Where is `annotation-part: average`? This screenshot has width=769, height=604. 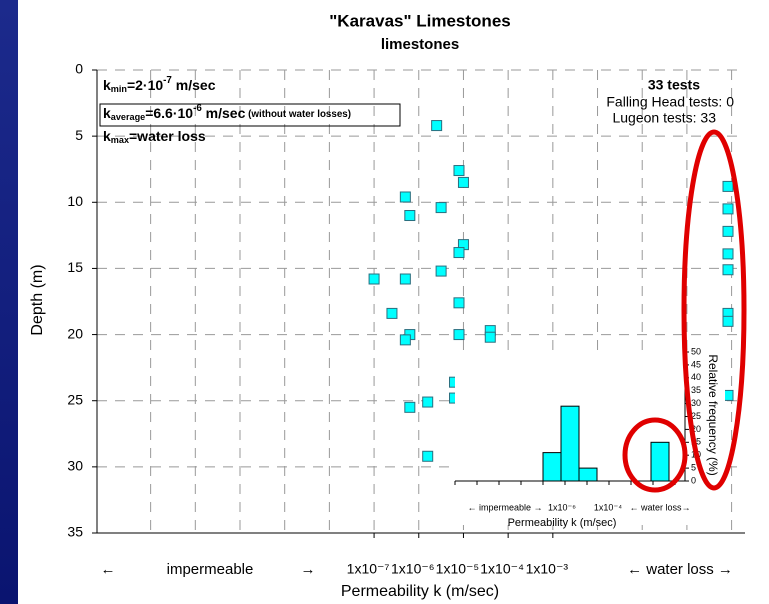
annotation-part: average is located at coordinates (128, 117).